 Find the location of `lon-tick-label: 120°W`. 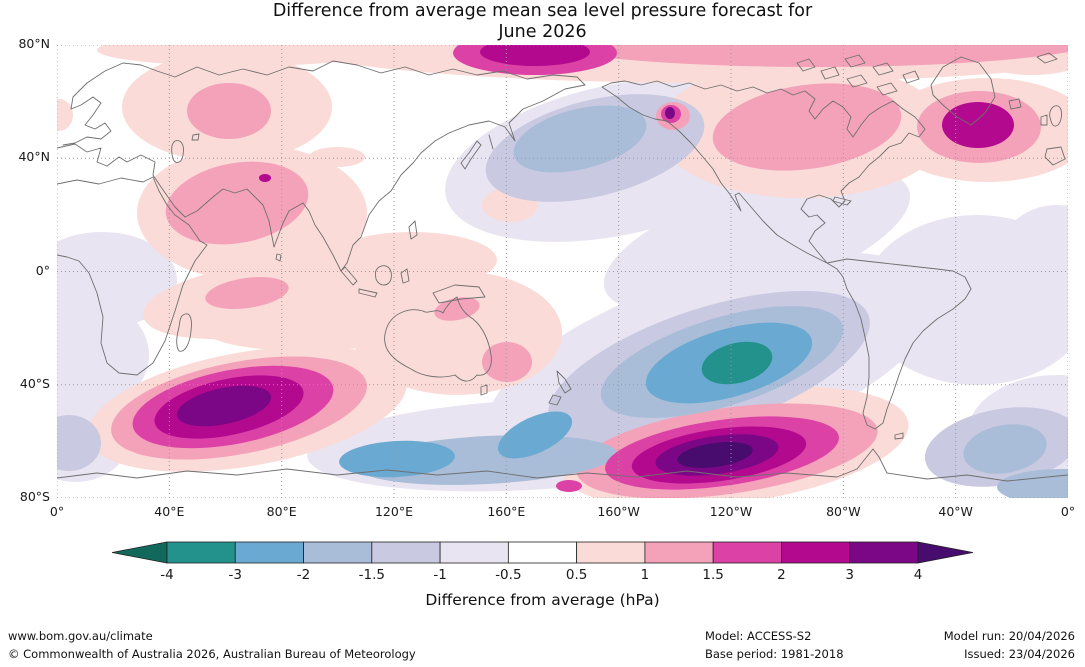

lon-tick-label: 120°W is located at coordinates (731, 511).